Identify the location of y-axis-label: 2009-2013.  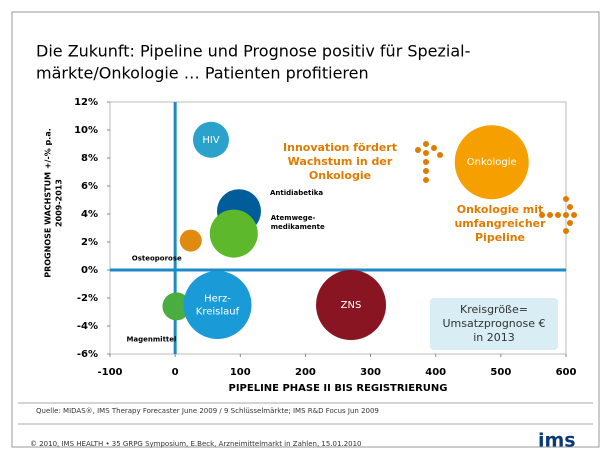
(59, 203).